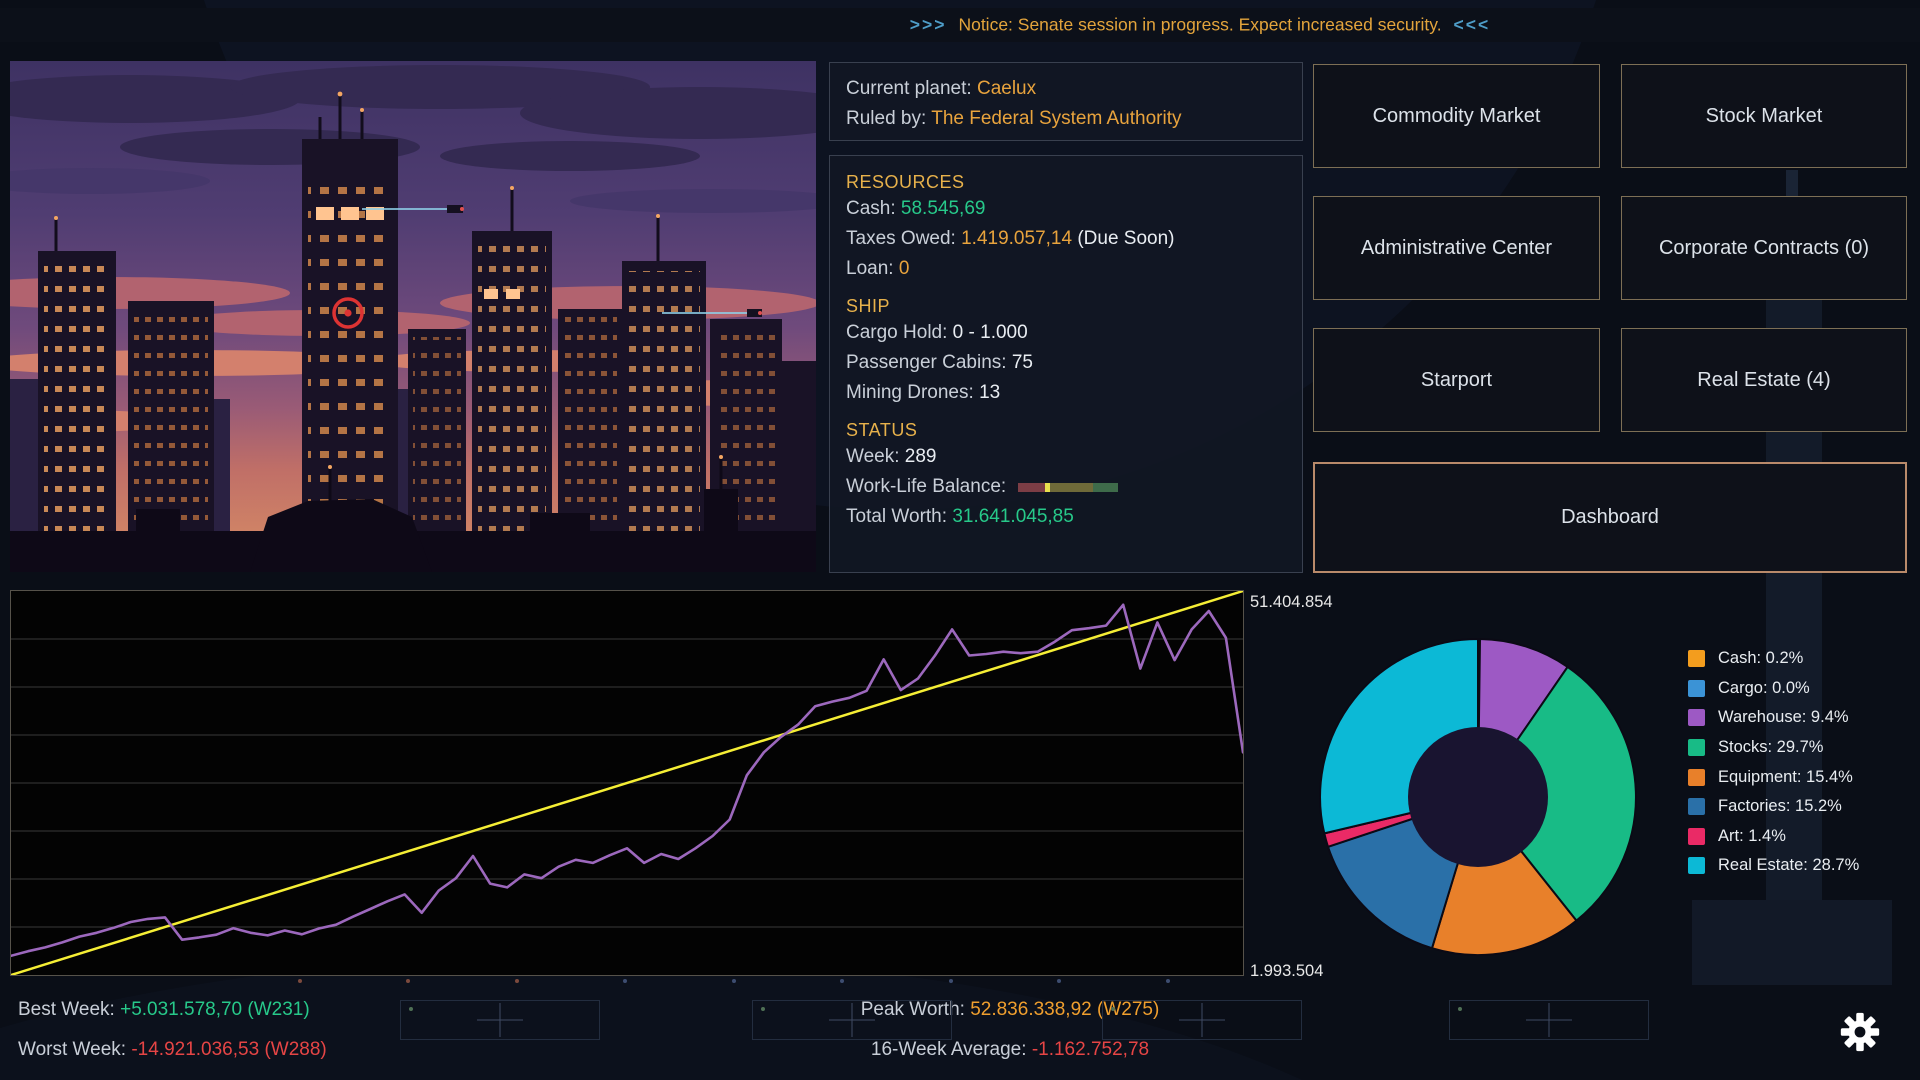  I want to click on total-worth-value: 31.641.045,85, so click(1013, 516).